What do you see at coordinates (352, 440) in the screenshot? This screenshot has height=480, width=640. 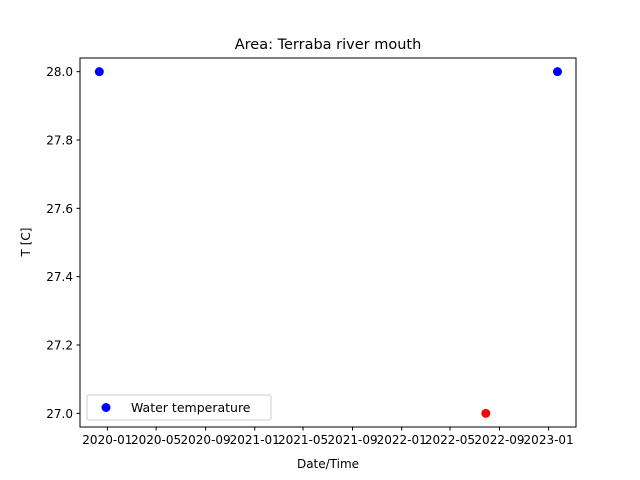 I see `x-tick-label: 2021-09` at bounding box center [352, 440].